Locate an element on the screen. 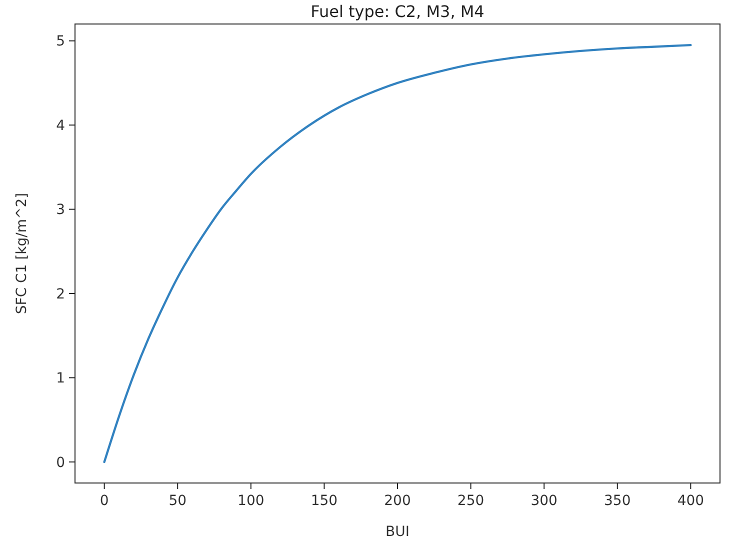 This screenshot has height=546, width=735. y-tick-label: 2 is located at coordinates (60, 294).